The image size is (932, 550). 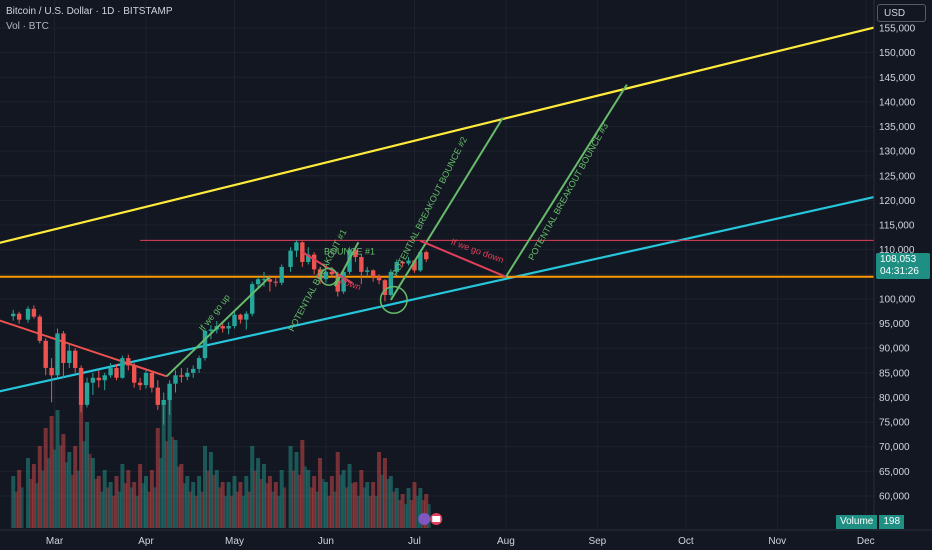 What do you see at coordinates (897, 201) in the screenshot?
I see `y-tick-label: 120,000` at bounding box center [897, 201].